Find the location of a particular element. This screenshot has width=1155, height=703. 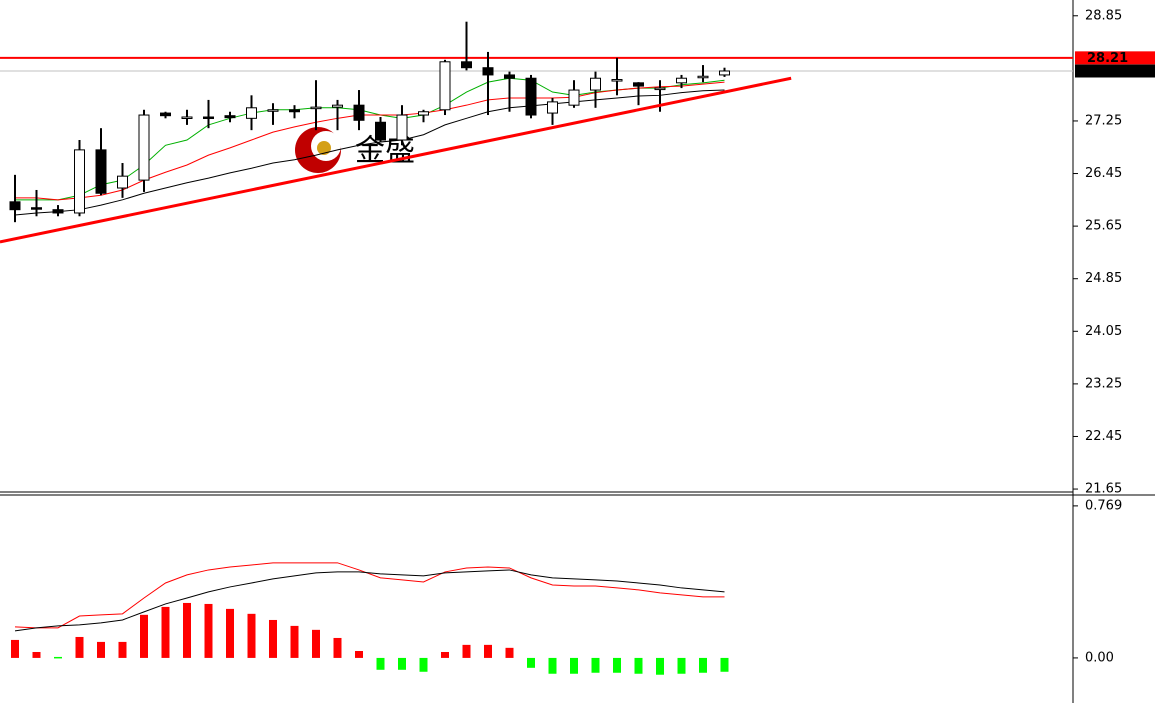

y-tick-label: 28.85 is located at coordinates (1103, 15).